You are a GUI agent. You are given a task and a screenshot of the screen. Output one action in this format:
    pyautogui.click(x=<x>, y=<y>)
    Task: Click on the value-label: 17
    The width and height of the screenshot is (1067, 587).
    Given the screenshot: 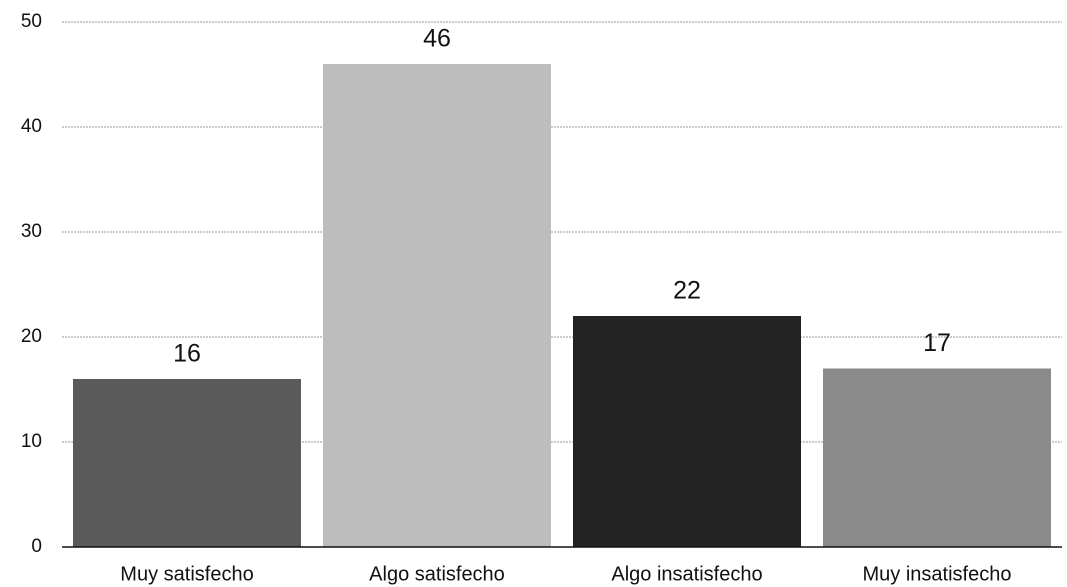 What is the action you would take?
    pyautogui.click(x=937, y=343)
    